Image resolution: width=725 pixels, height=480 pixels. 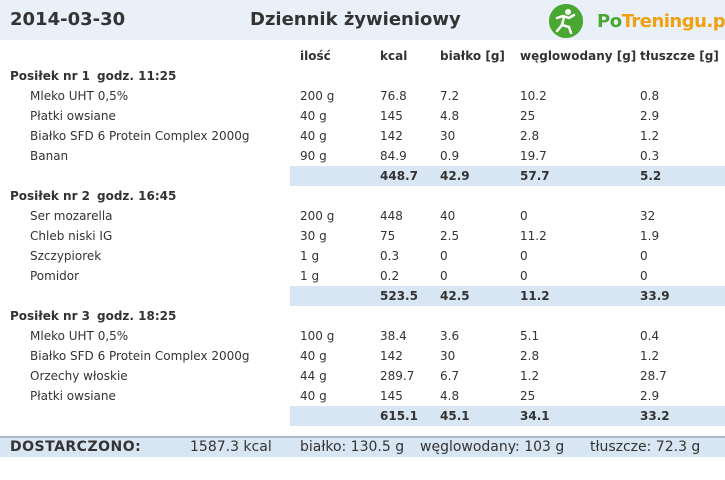 What do you see at coordinates (50, 196) in the screenshot?
I see `meal-title: Posiłek nr 2` at bounding box center [50, 196].